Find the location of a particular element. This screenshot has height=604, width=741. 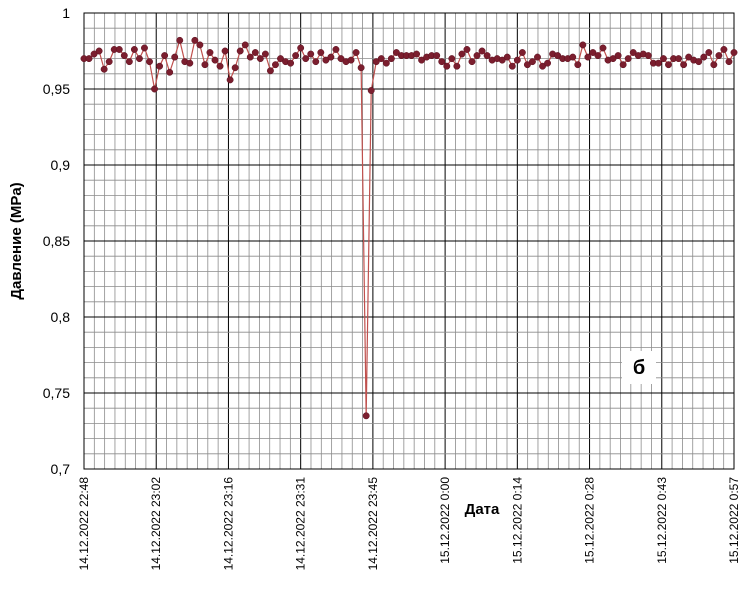

annotation-text: б is located at coordinates (639, 368).